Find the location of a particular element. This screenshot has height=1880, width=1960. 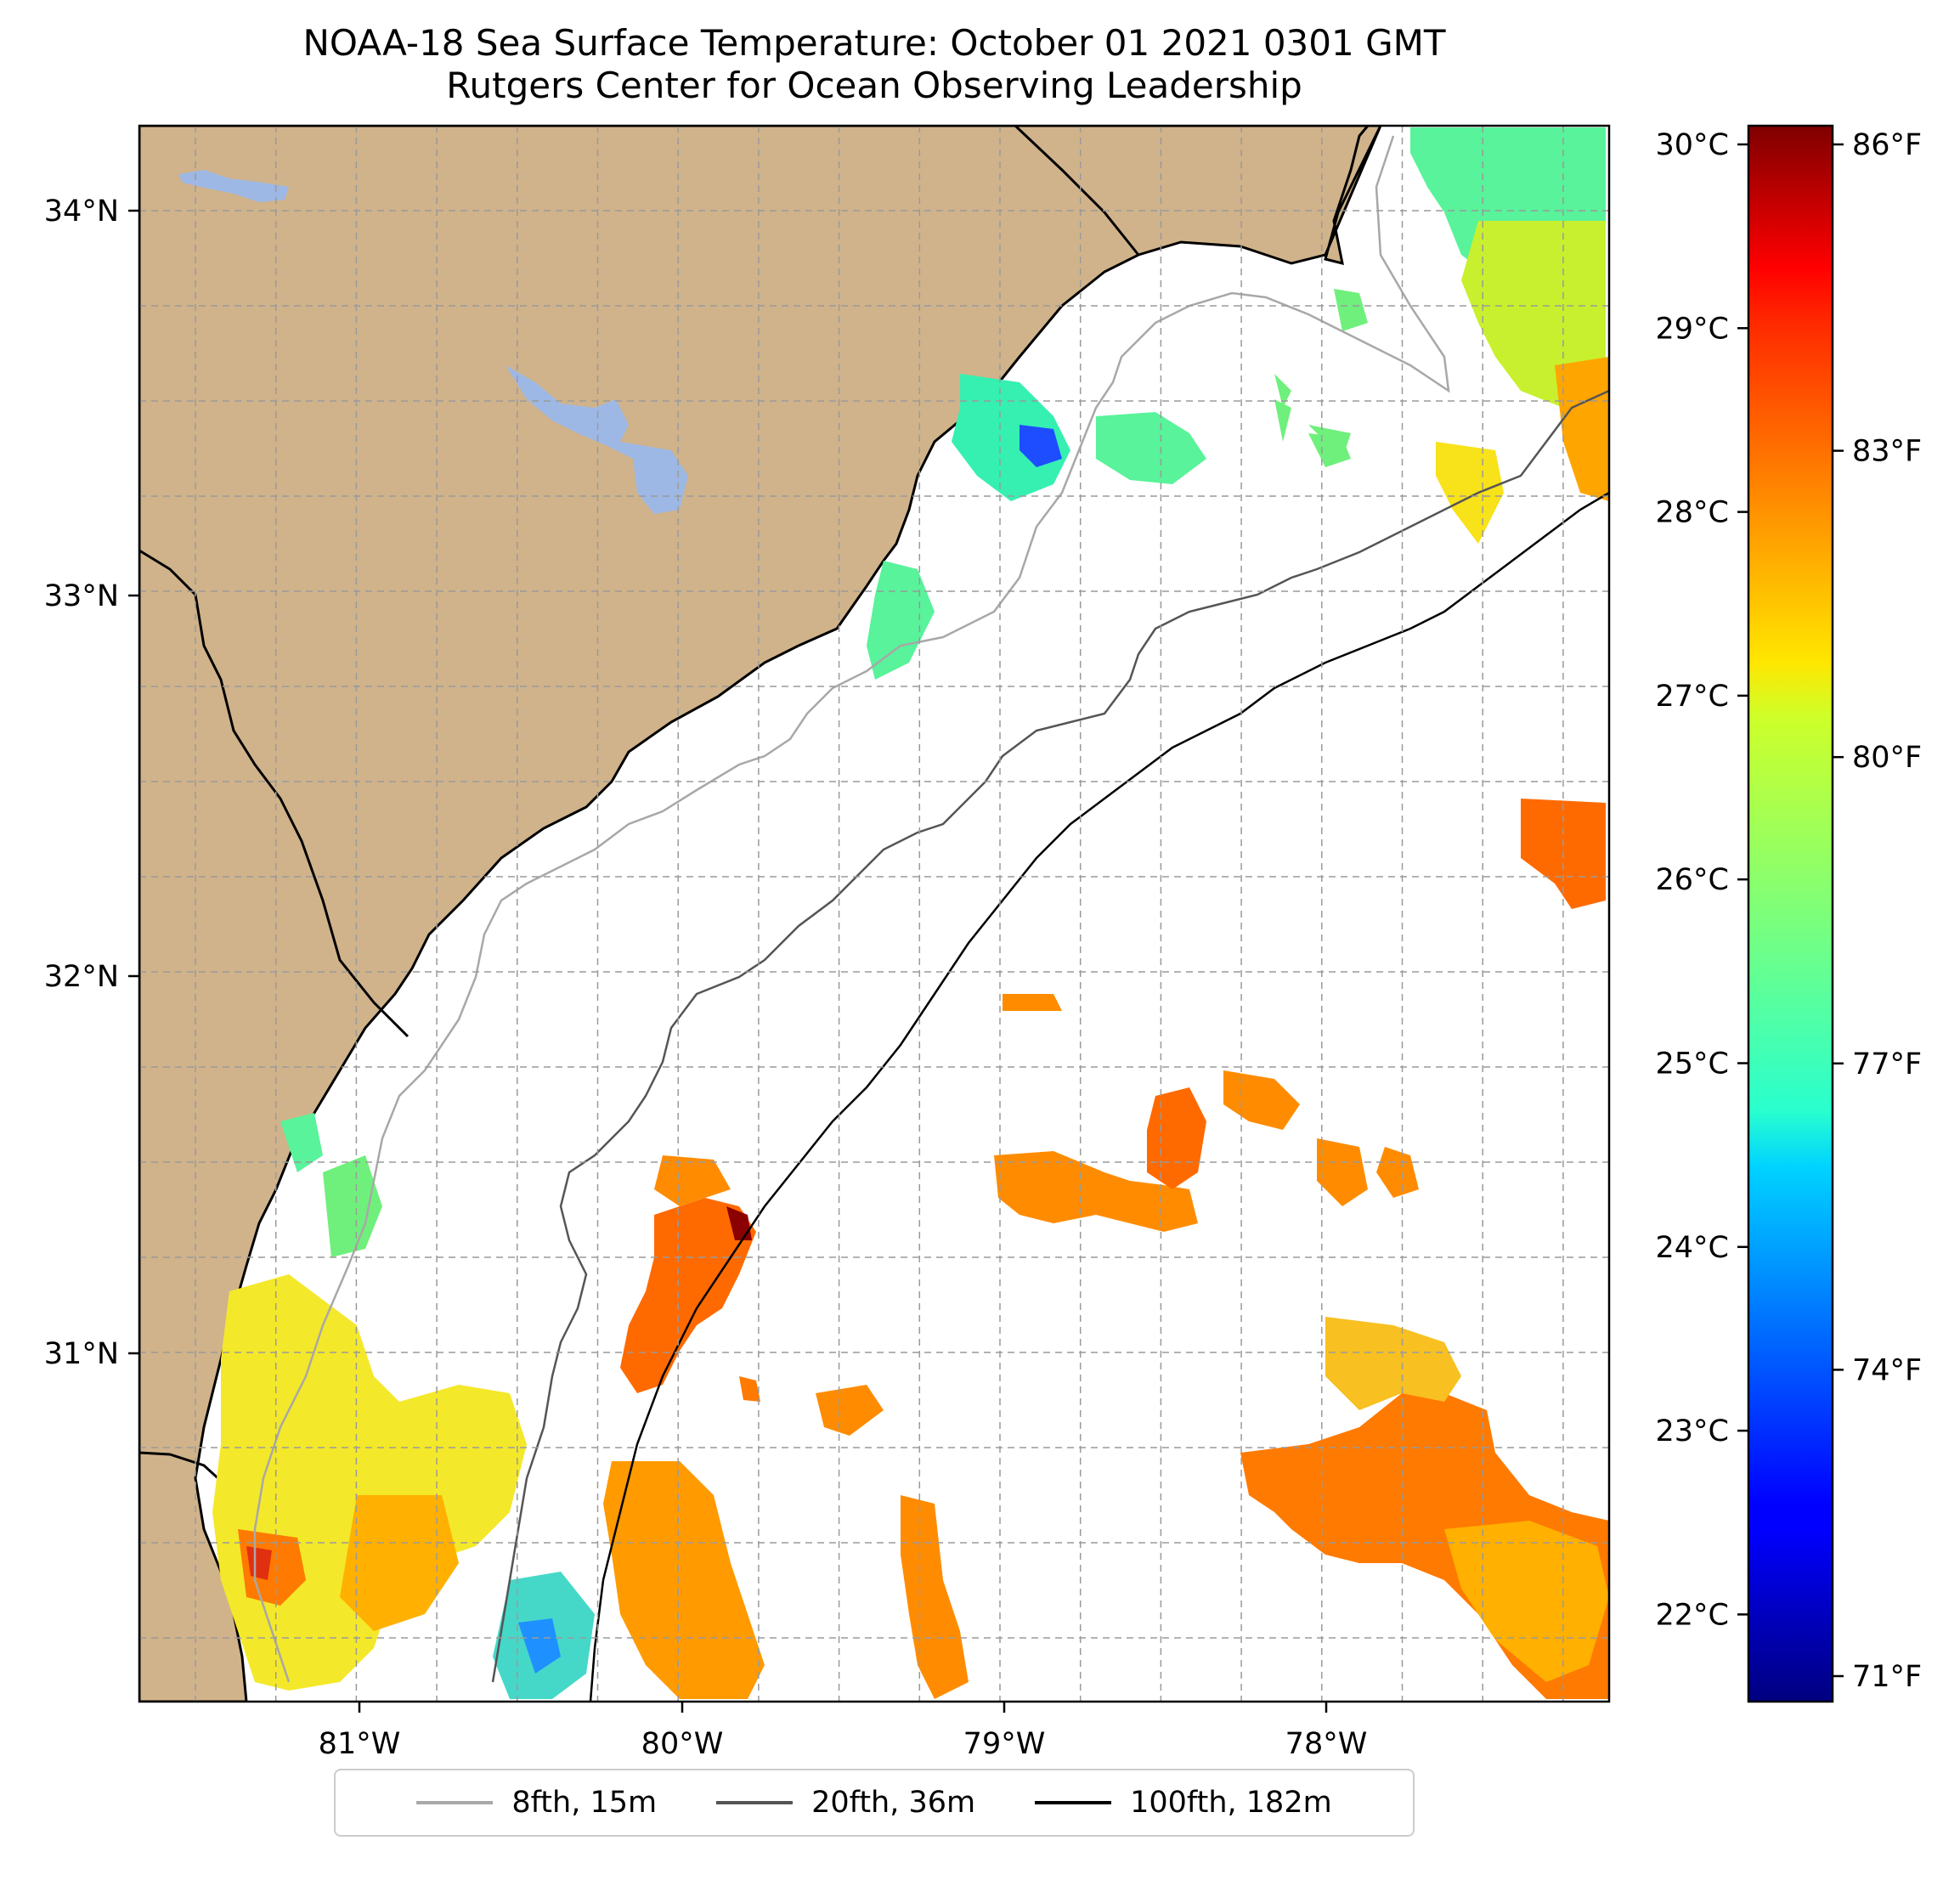

legend-swatch-100fth is located at coordinates (1073, 1803).